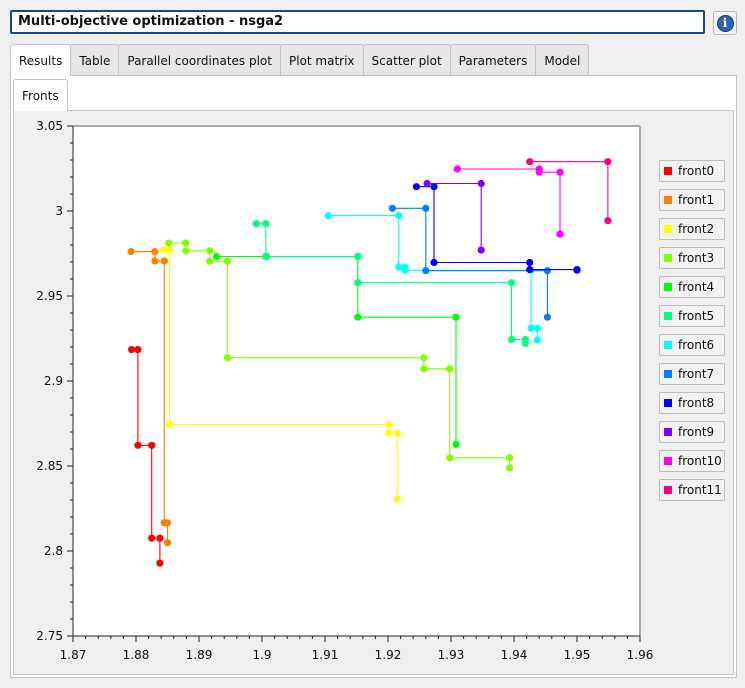 This screenshot has width=745, height=688. I want to click on tab-model: Model, so click(562, 59).